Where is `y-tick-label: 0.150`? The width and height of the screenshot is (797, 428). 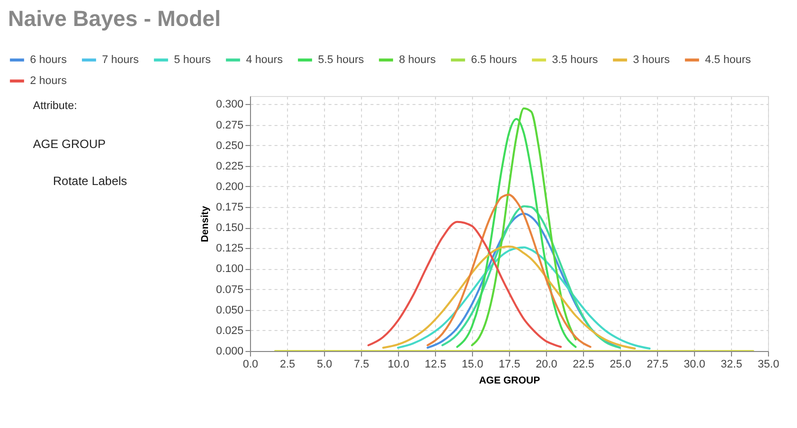 y-tick-label: 0.150 is located at coordinates (230, 228).